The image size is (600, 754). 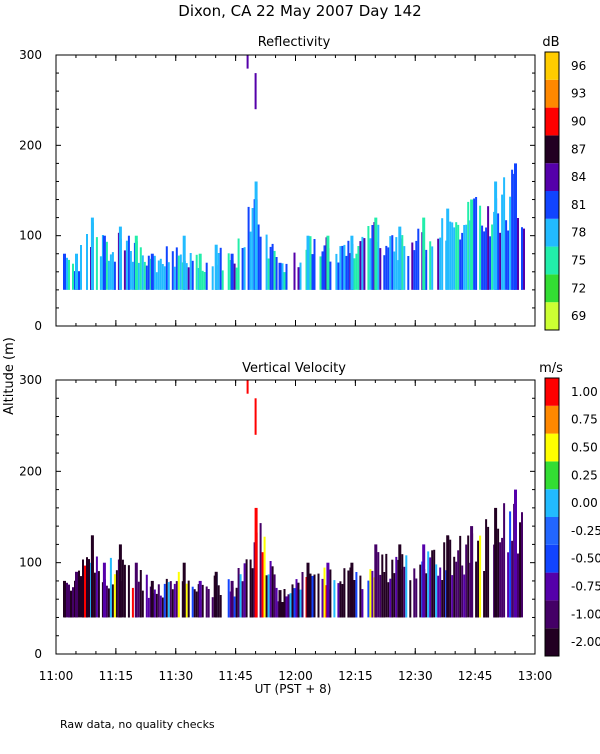 I want to click on figure-title: Dixon, CA 22 May 2007 Day 142, so click(x=299, y=11).